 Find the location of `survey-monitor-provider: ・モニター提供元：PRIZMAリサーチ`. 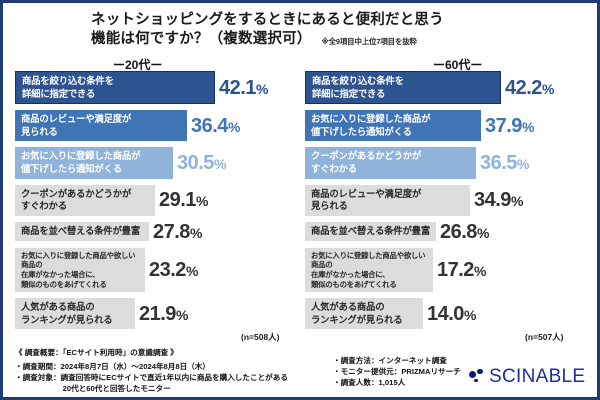

survey-monitor-provider: ・モニター提供元：PRIZMAリサーチ is located at coordinates (397, 371).